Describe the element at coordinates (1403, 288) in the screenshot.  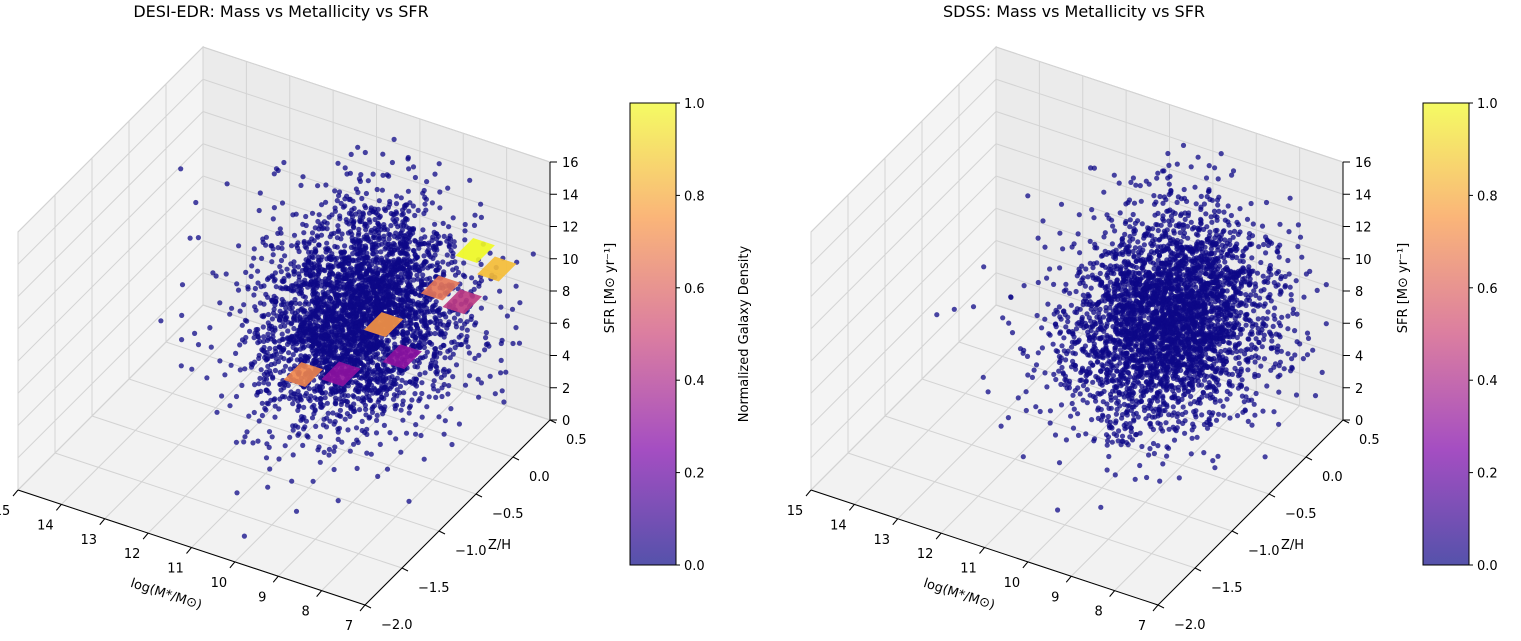
I see `z-axis-label: SFR [M⊙ yr⁻¹]` at that location.